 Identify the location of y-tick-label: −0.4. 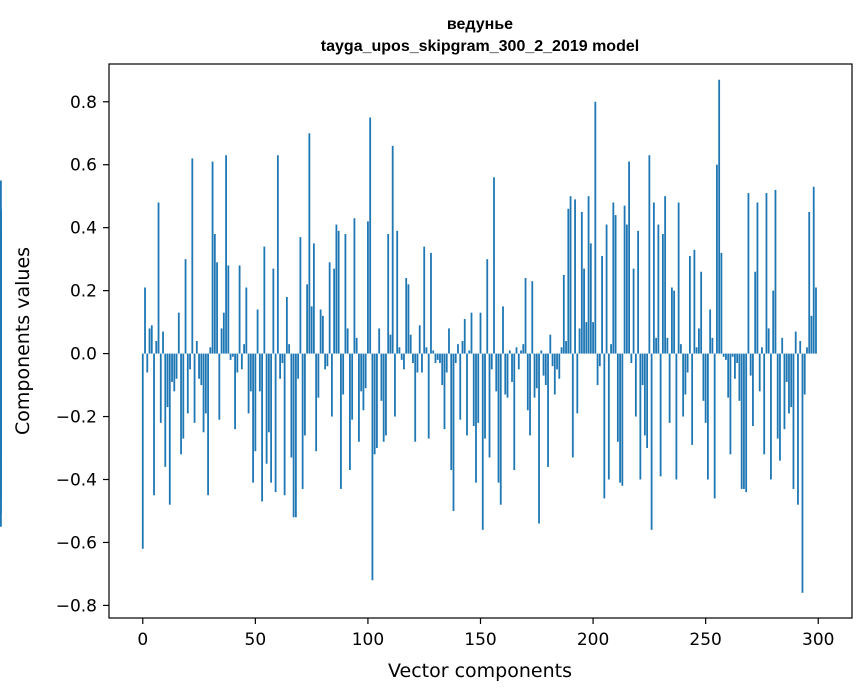
(76, 481).